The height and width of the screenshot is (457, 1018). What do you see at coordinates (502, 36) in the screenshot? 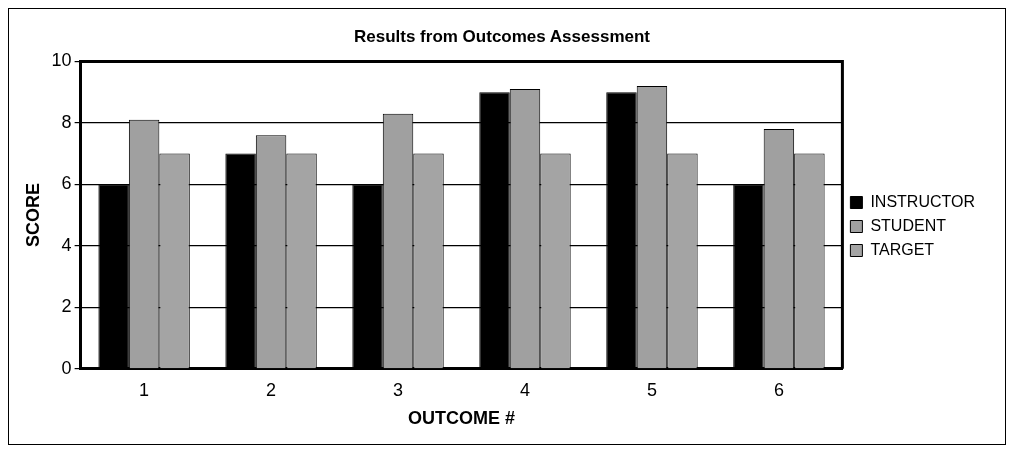
I see `chart-title: Results from Outcomes Assessment` at bounding box center [502, 36].